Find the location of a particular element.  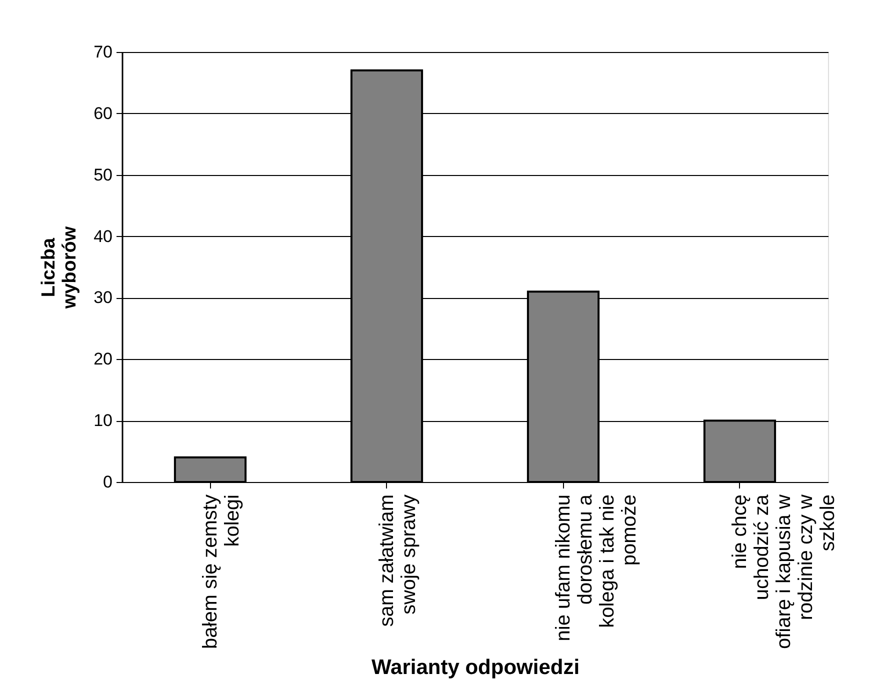

y-tick-label: 20 is located at coordinates (103, 359).